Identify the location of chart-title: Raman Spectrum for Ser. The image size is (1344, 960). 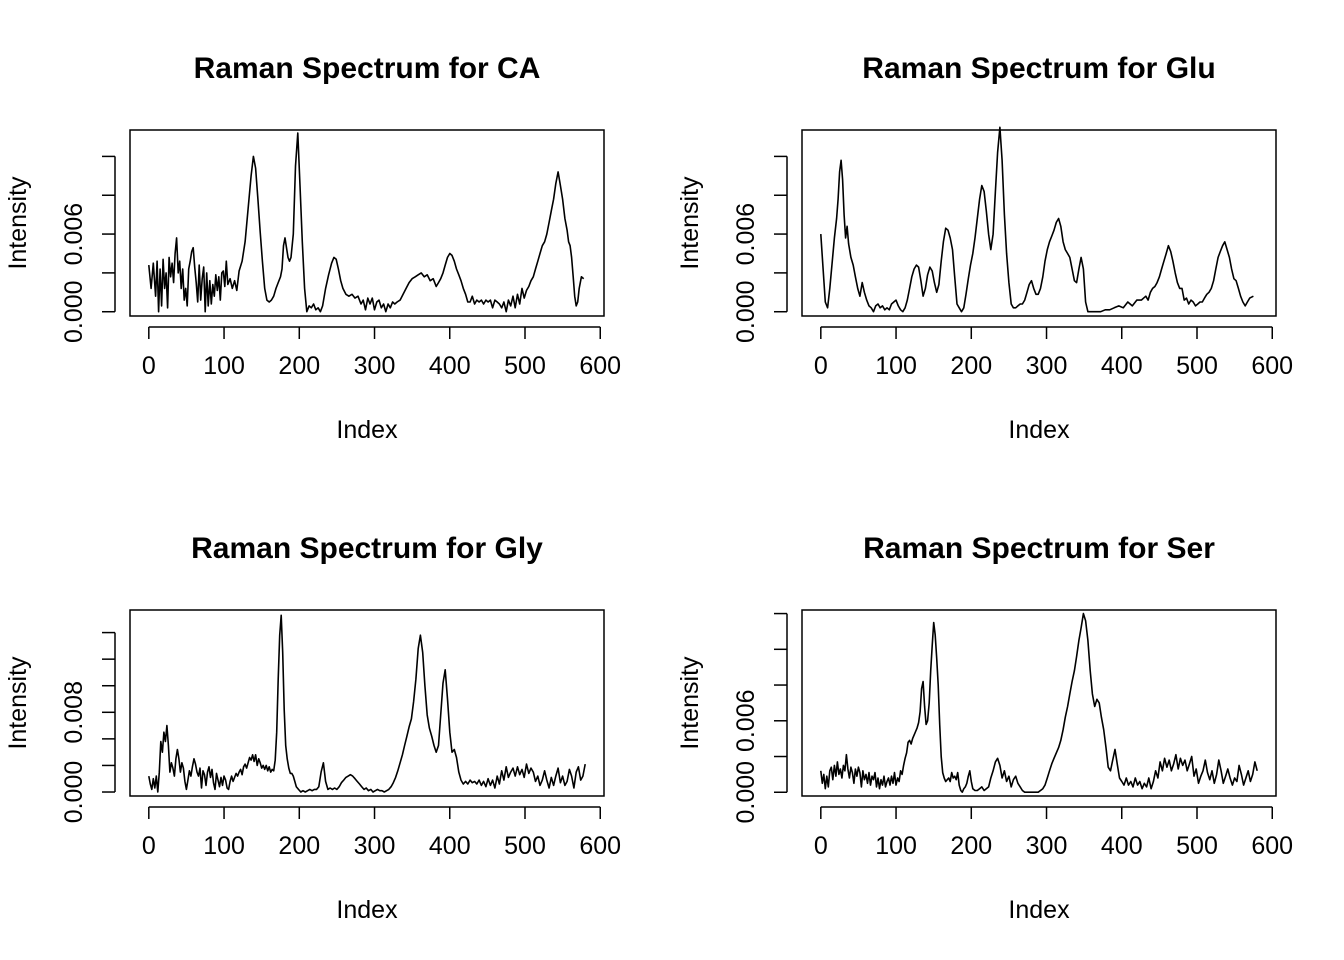
(1039, 548).